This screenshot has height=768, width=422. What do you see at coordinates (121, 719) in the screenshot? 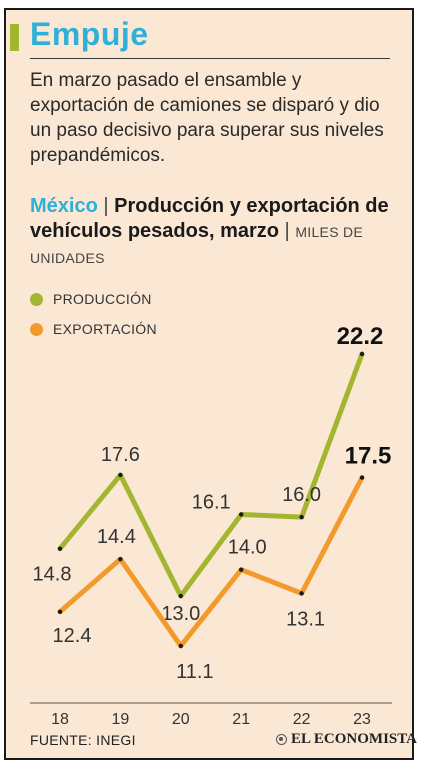
I see `x-tick-label: 19` at bounding box center [121, 719].